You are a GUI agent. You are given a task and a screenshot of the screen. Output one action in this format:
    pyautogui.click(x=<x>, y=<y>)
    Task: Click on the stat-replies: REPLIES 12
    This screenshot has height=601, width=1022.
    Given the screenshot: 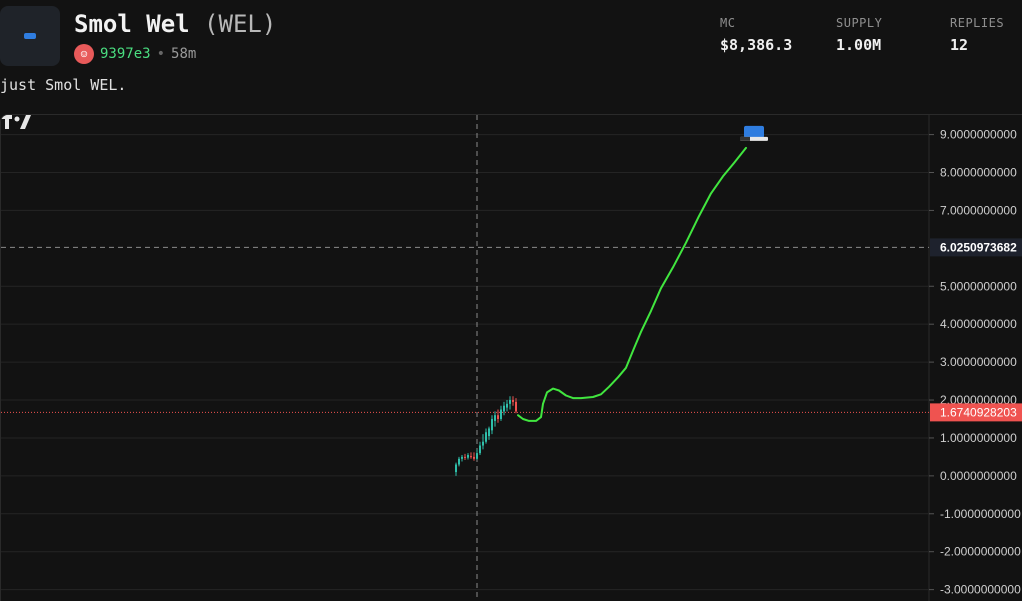 What is the action you would take?
    pyautogui.click(x=977, y=35)
    